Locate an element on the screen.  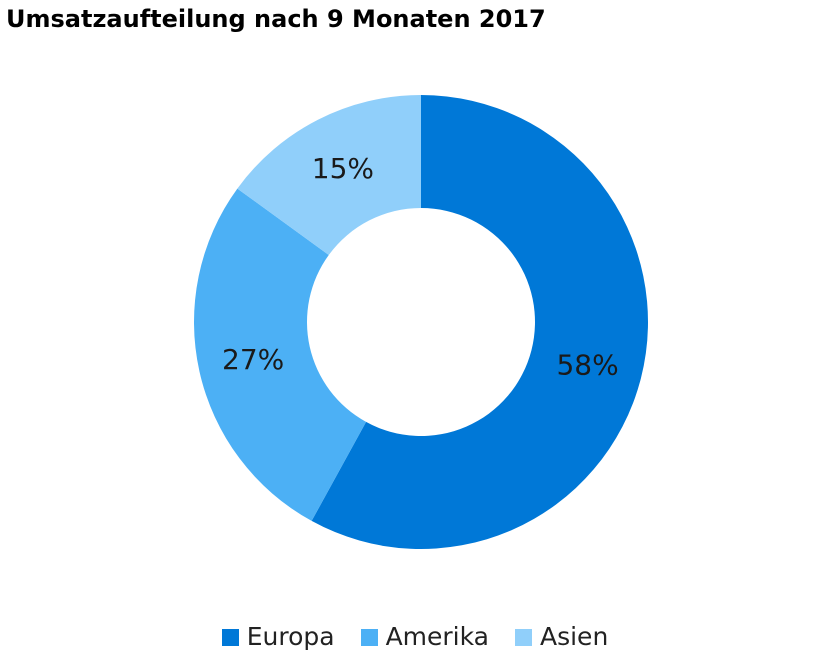
legend-swatch-amerika is located at coordinates (369, 637).